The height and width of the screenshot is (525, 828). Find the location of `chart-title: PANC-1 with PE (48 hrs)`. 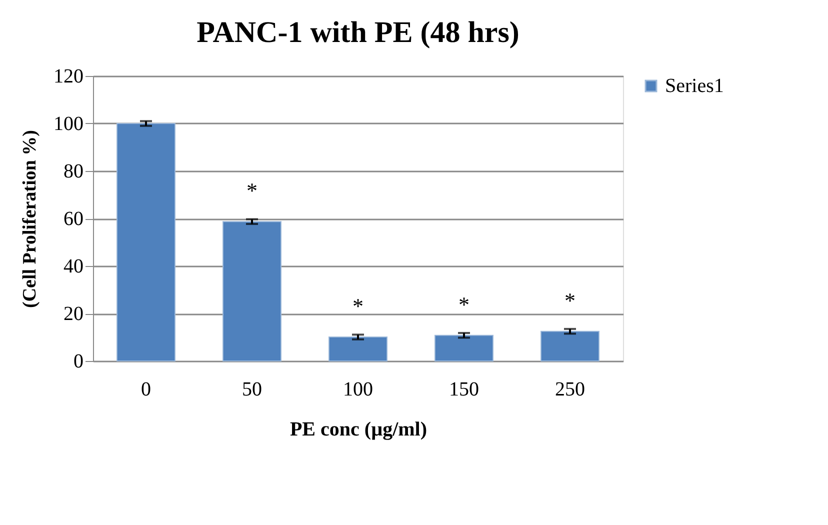

chart-title: PANC-1 with PE (48 hrs) is located at coordinates (358, 32).